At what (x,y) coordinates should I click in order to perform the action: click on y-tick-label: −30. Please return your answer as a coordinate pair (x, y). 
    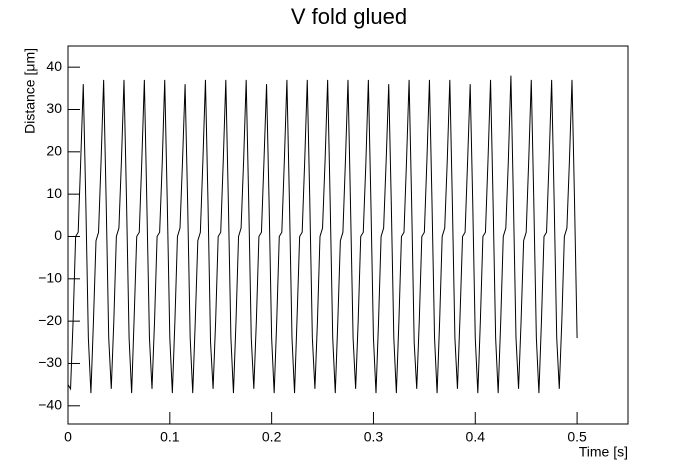
    Looking at the image, I should click on (50, 362).